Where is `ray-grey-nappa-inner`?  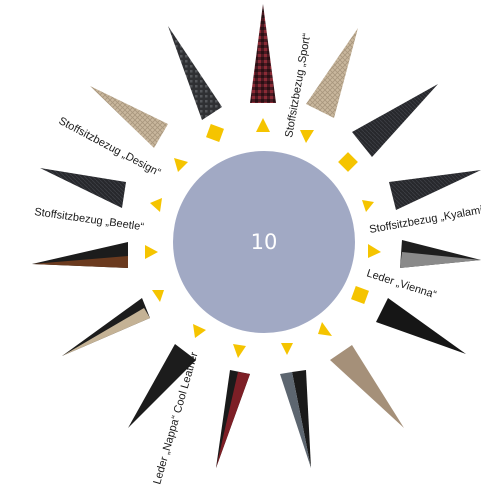 ray-grey-nappa-inner is located at coordinates (295, 420).